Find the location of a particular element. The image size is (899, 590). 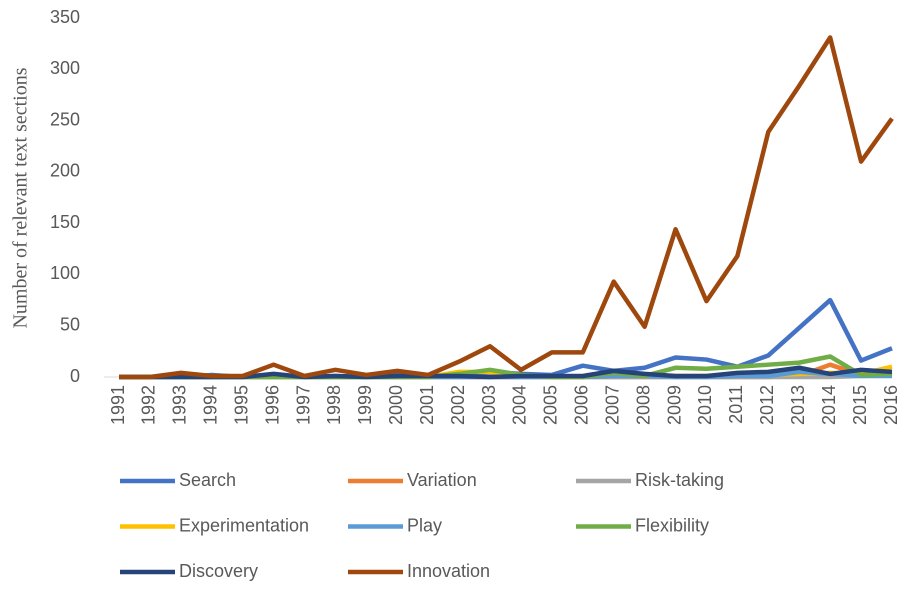

x-tick-label: 2006 is located at coordinates (582, 405).